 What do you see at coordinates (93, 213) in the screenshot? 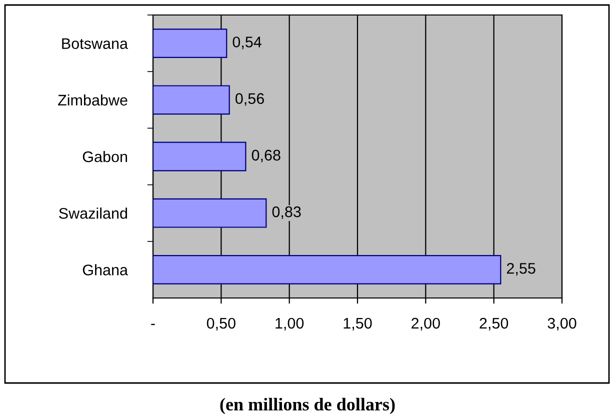
I see `y-tick-label: Swaziland` at bounding box center [93, 213].